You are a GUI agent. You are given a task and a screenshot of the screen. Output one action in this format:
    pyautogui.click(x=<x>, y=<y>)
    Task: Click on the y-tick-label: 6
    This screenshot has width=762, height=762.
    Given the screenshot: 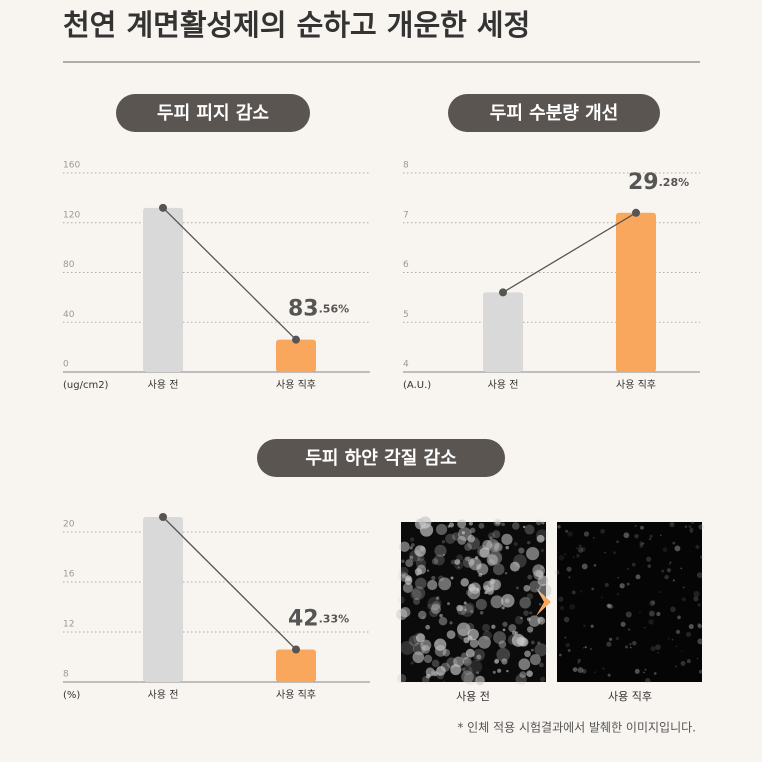 What is the action you would take?
    pyautogui.click(x=406, y=265)
    